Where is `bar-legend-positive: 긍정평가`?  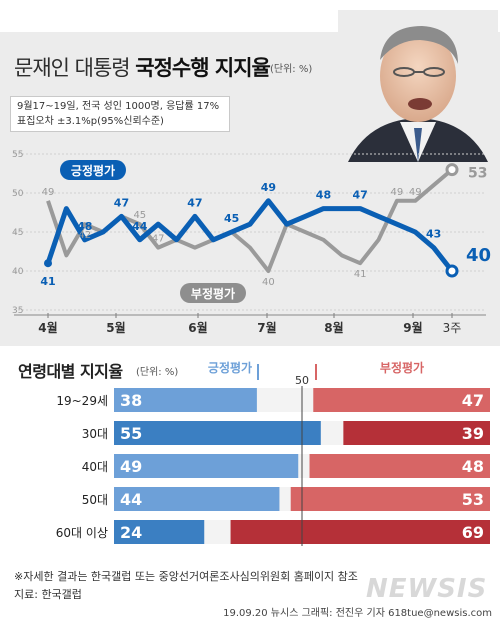
bar-legend-positive: 긍정평가 is located at coordinates (230, 367).